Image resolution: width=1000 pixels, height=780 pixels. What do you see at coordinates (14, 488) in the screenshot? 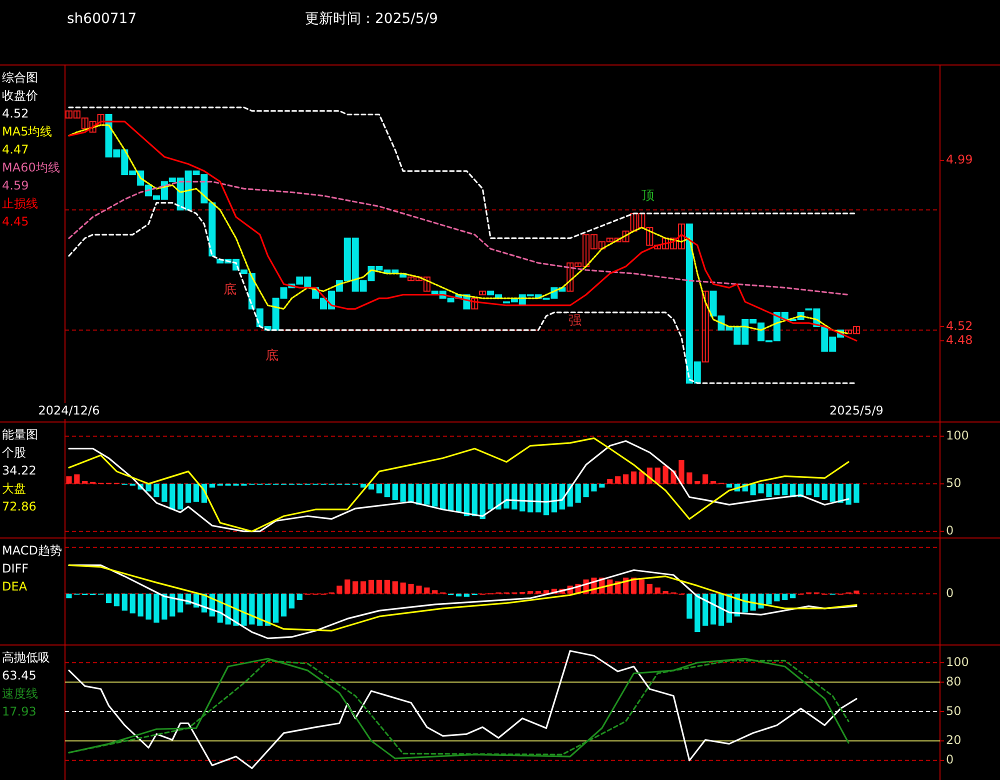
I see `text: 大盘` at bounding box center [14, 488].